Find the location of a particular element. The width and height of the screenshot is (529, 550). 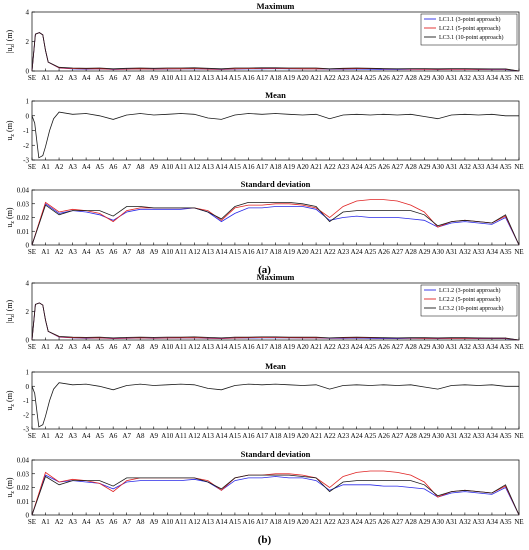

panel-4-ytick-label: 2 is located at coordinates (28, 312).